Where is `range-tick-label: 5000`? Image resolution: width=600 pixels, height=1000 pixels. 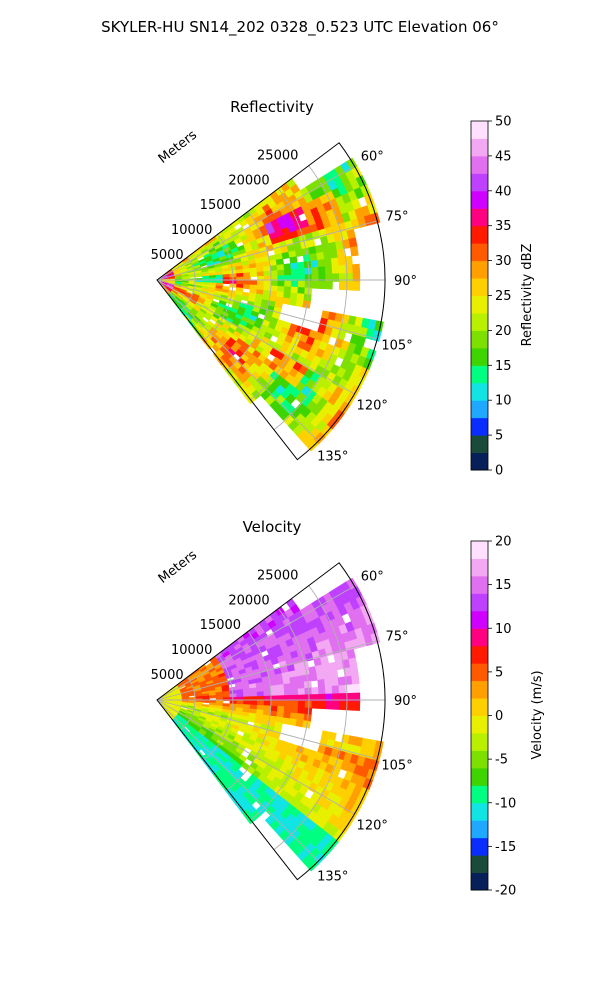 range-tick-label: 5000 is located at coordinates (167, 255).